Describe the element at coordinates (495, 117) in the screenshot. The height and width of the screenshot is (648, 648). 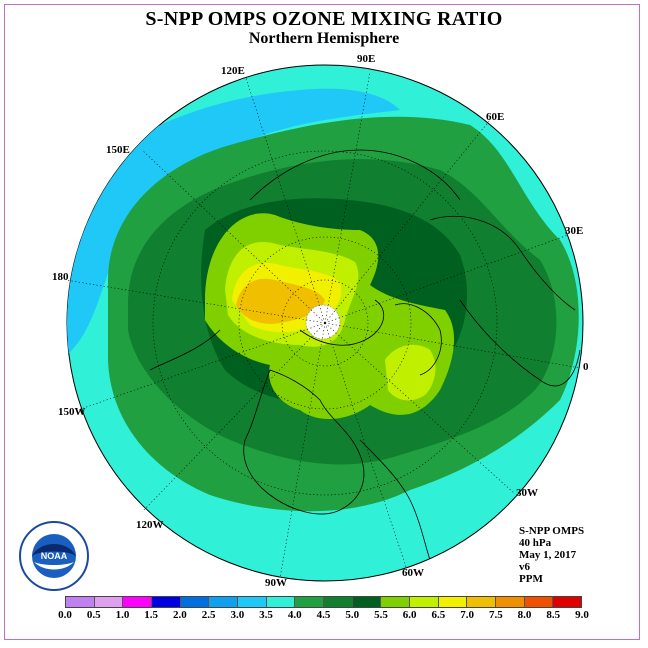
I see `lon-label-60e: 60E` at that location.